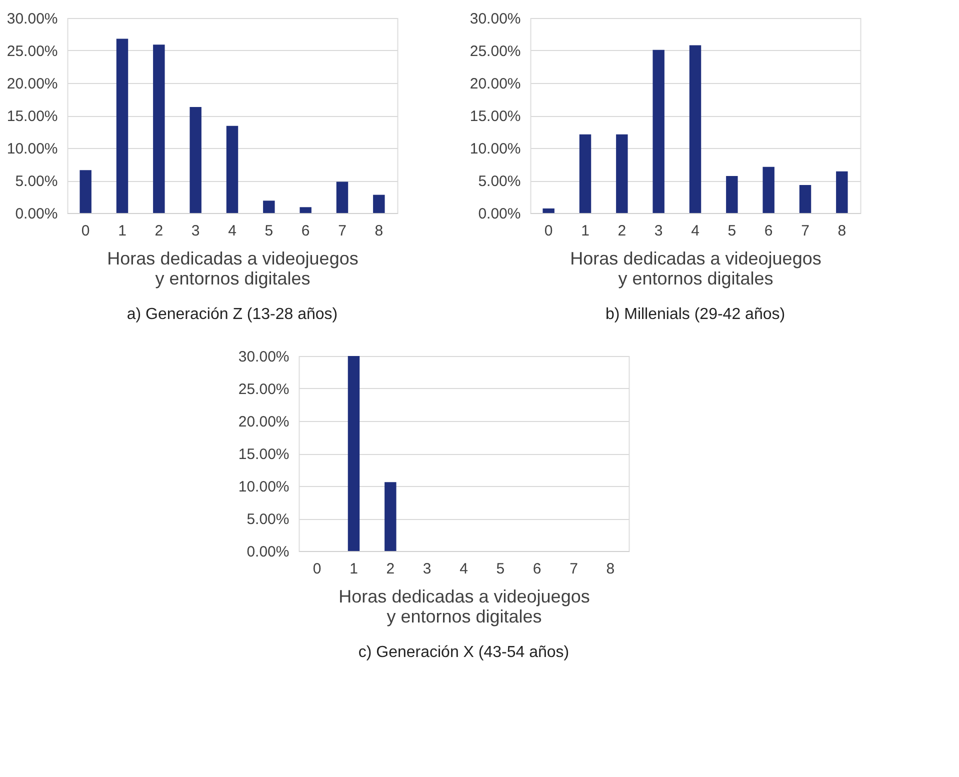  I want to click on text: b) Millenials (29-42 años), so click(695, 314).